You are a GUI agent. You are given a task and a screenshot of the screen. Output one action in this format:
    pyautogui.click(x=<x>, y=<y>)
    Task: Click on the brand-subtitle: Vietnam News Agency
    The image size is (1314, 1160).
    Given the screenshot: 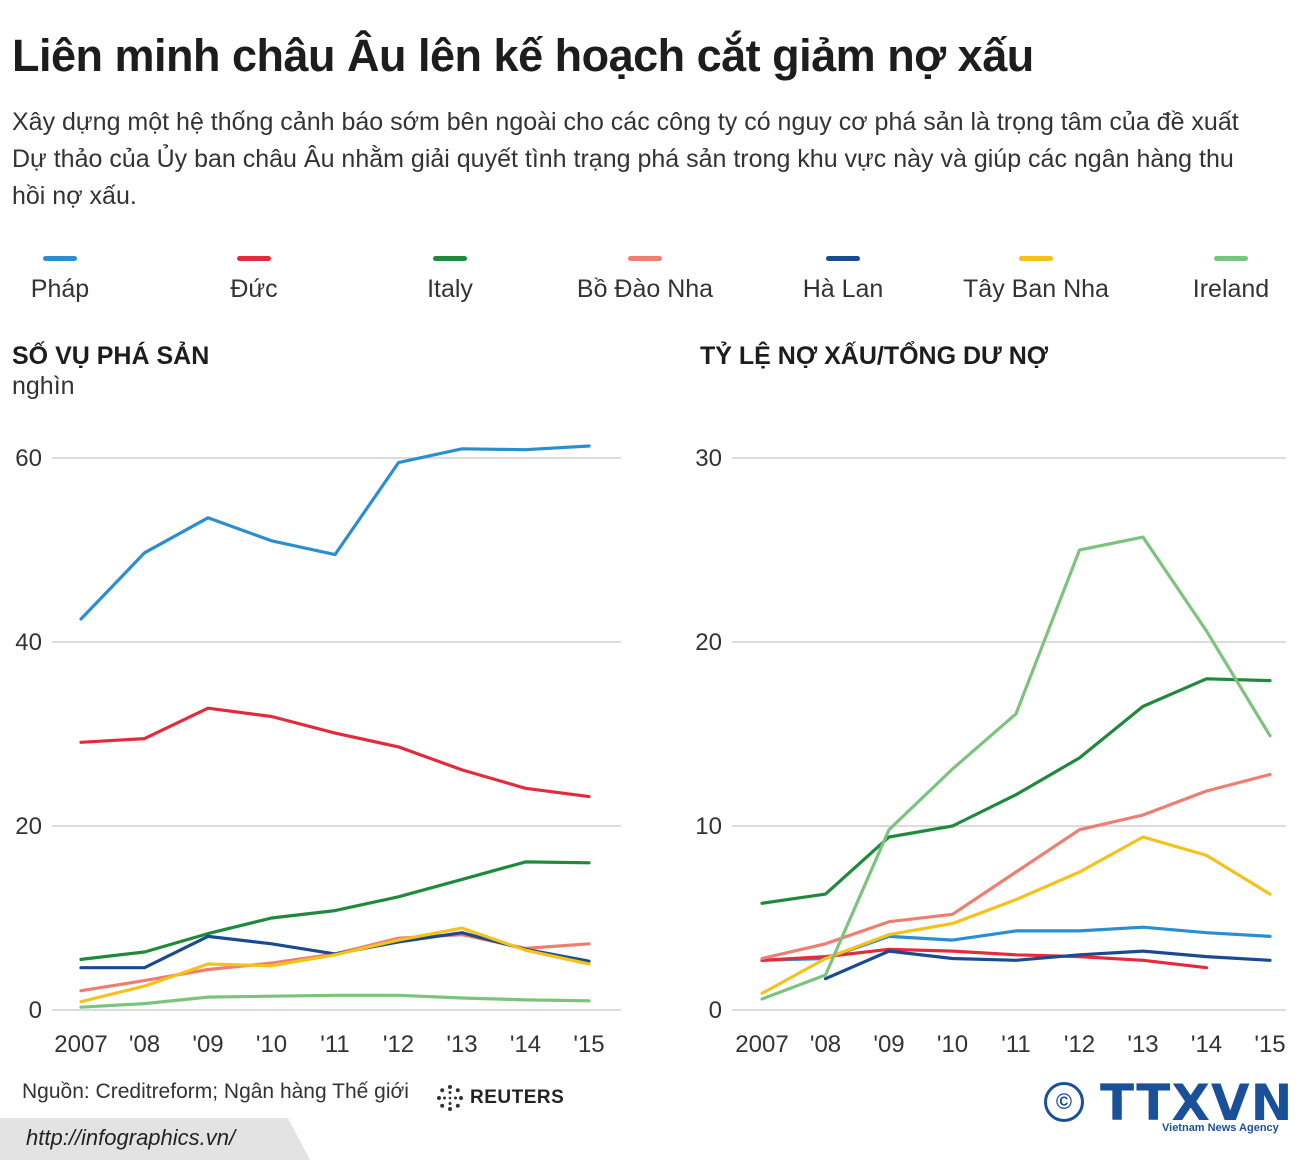 What is the action you would take?
    pyautogui.click(x=1220, y=1128)
    